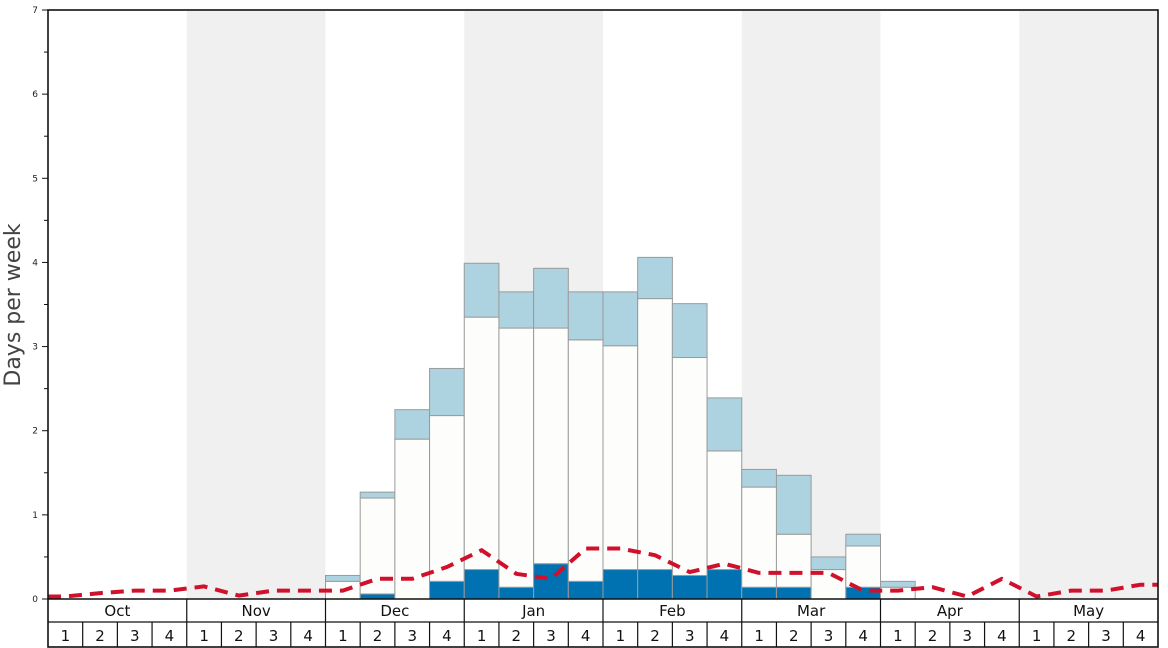  Describe the element at coordinates (672, 611) in the screenshot. I see `month-label: Feb` at that location.